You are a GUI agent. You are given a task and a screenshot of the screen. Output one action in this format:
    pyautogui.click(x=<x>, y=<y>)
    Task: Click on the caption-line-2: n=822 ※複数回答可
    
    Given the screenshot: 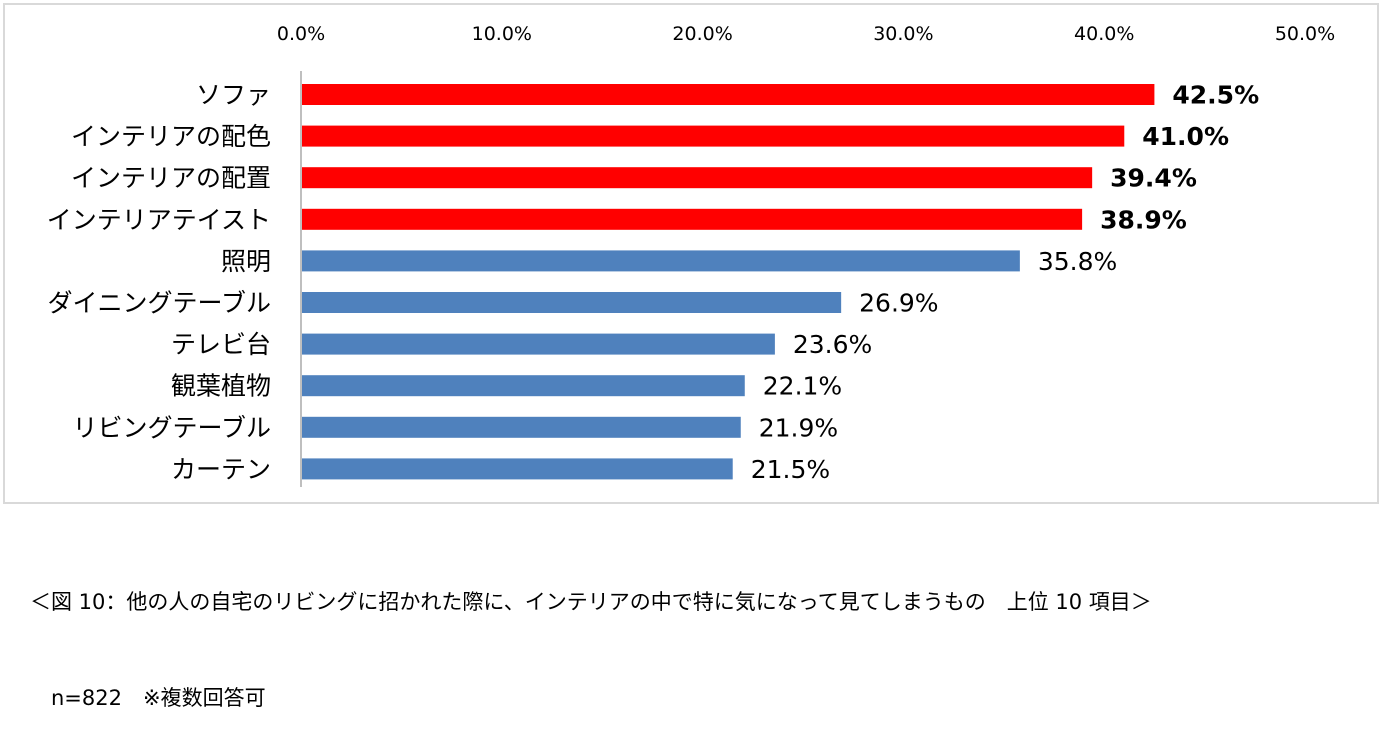 What is the action you would take?
    pyautogui.click(x=148, y=698)
    